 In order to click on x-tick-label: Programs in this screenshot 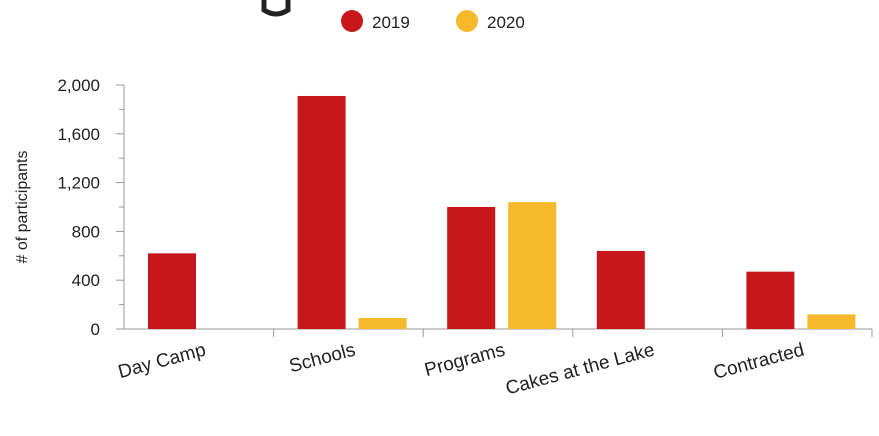, I will do `click(464, 361)`.